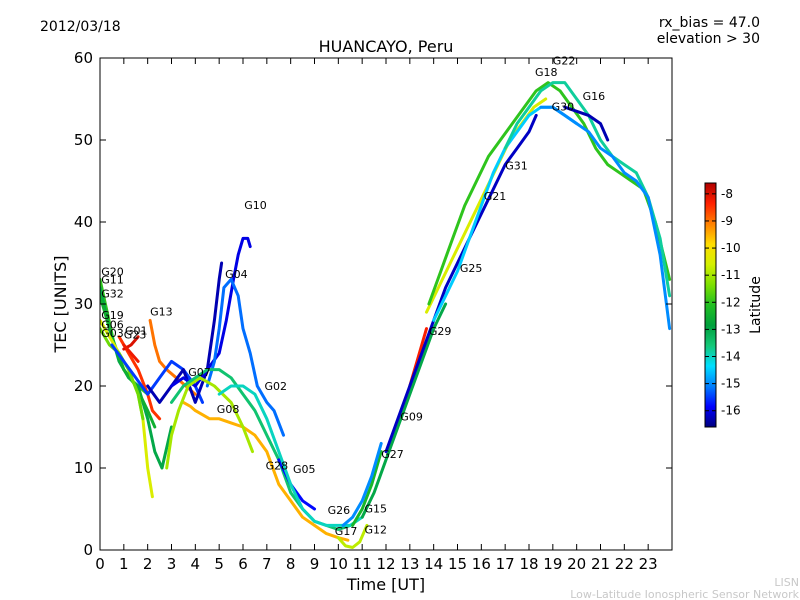 The image size is (800, 600). What do you see at coordinates (100, 564) in the screenshot?
I see `x-tick-label: 0` at bounding box center [100, 564].